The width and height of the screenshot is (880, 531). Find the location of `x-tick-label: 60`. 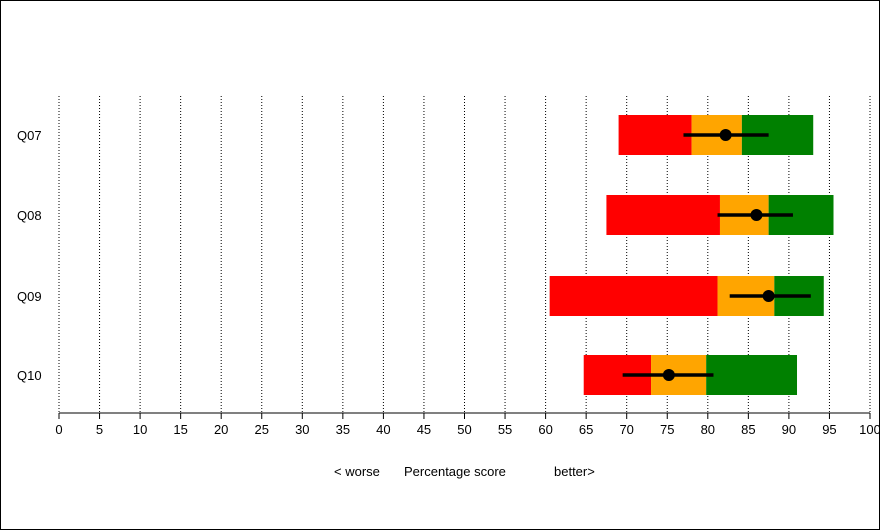

x-tick-label: 60 is located at coordinates (545, 429).